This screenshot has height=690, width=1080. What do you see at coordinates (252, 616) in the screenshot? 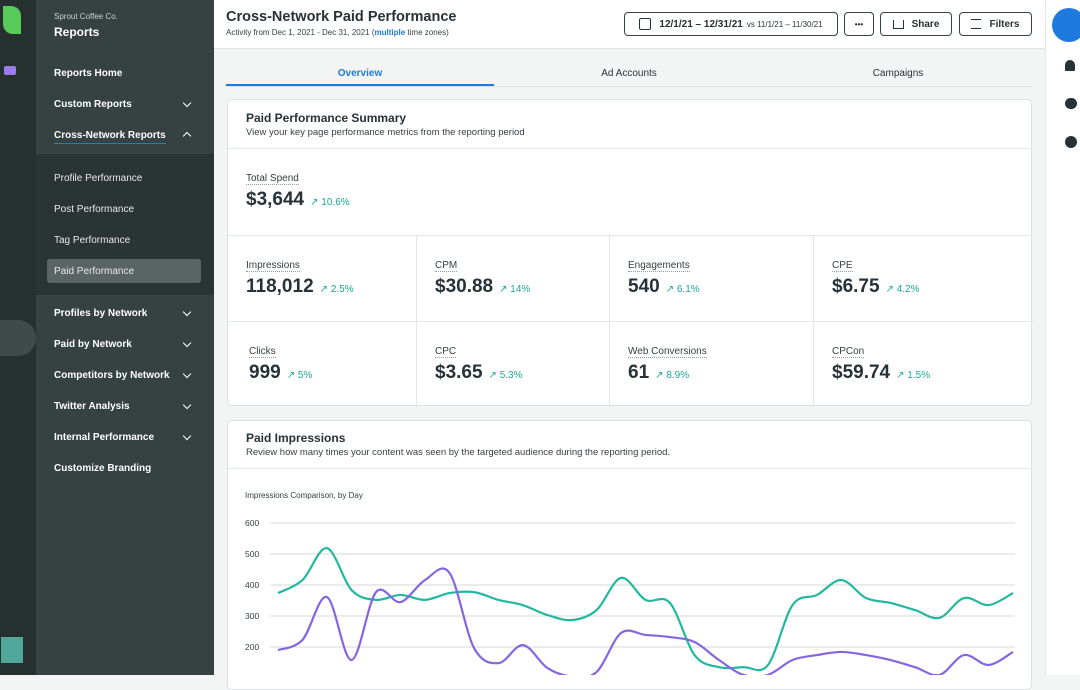
I see `y-tick-label: 300` at bounding box center [252, 616].